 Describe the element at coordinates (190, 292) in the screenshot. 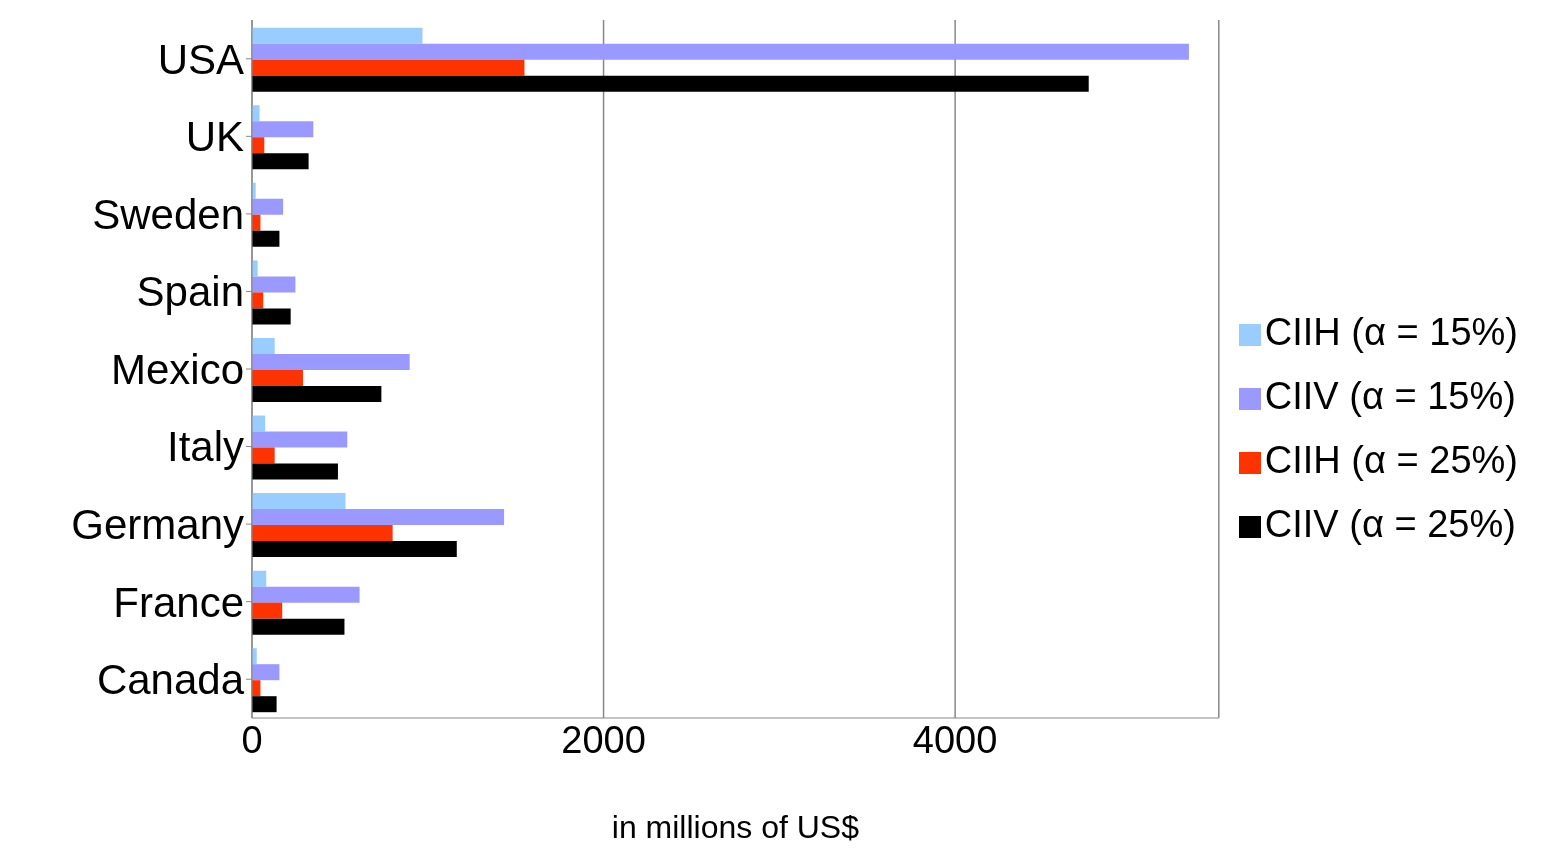

I see `y-tick-label: Spain` at that location.